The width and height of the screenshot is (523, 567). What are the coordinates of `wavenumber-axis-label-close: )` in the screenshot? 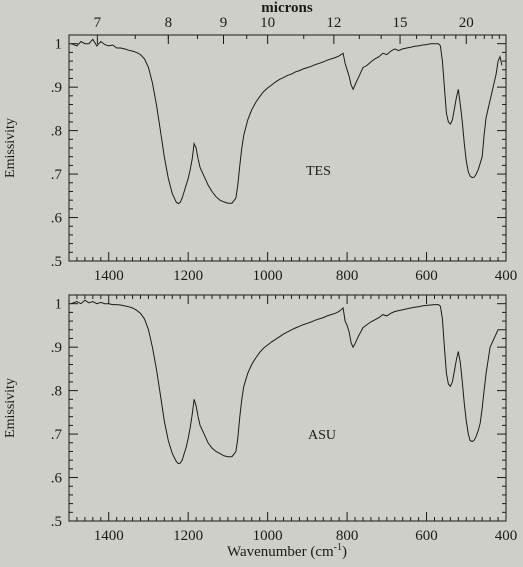 It's located at (344, 552).